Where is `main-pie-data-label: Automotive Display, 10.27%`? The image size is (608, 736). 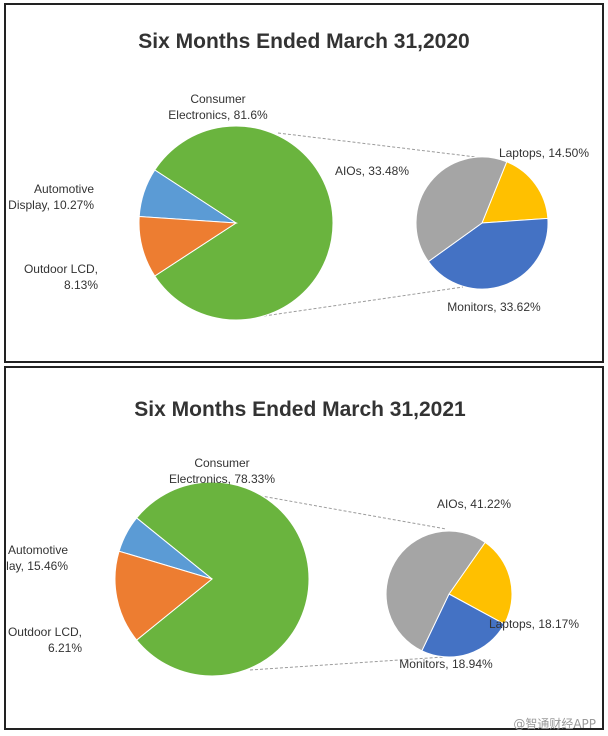 main-pie-data-label: Automotive Display, 10.27% is located at coordinates (51, 197).